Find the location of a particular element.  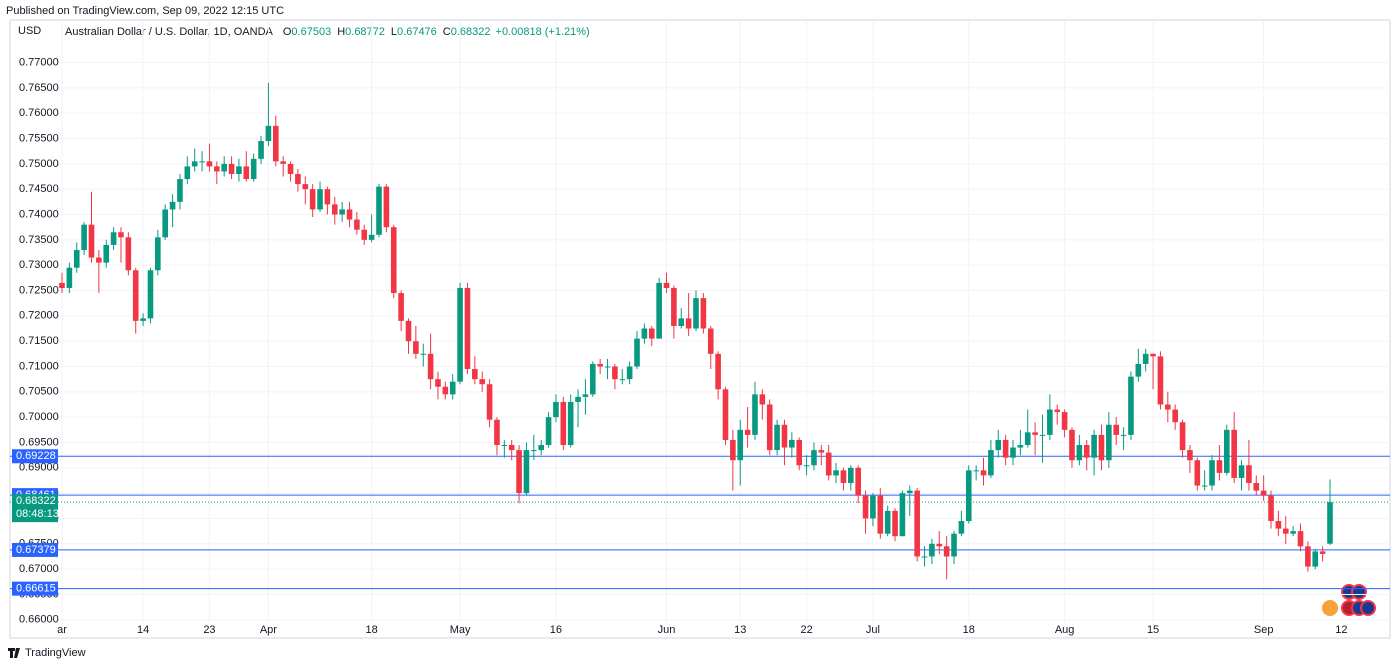

x-tick-label: Jun is located at coordinates (667, 630).